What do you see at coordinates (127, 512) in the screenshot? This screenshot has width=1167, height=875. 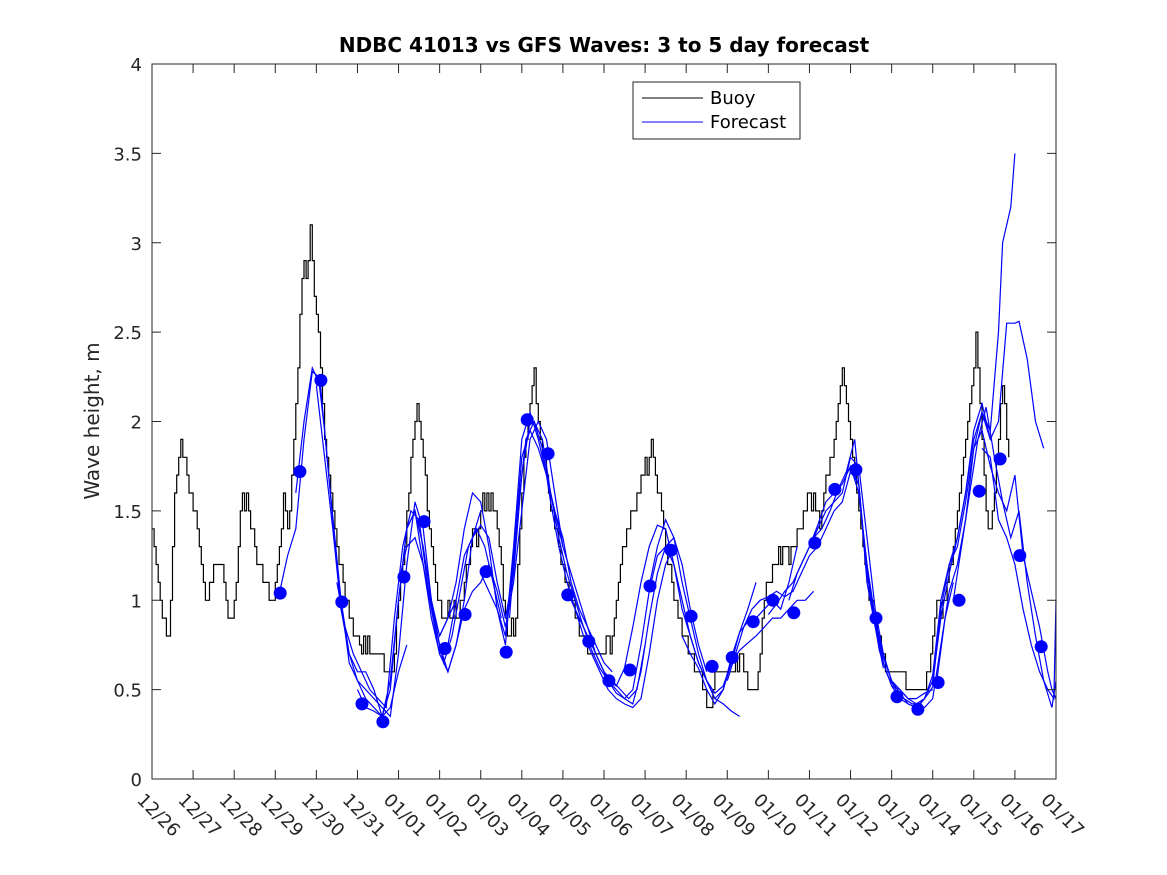 I see `y-tick-label: 1.5` at bounding box center [127, 512].